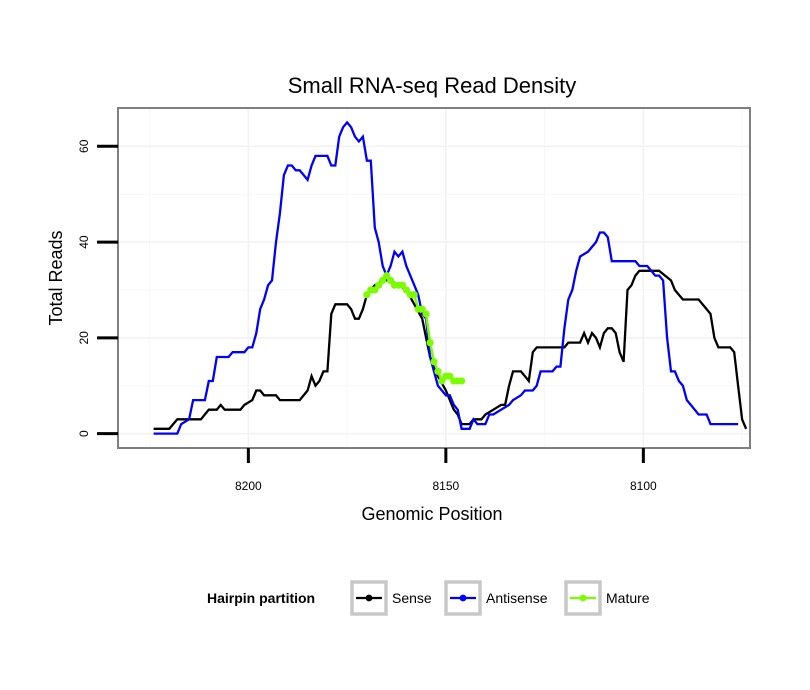 The width and height of the screenshot is (810, 690). I want to click on legend-item-mature: Mature, so click(607, 598).